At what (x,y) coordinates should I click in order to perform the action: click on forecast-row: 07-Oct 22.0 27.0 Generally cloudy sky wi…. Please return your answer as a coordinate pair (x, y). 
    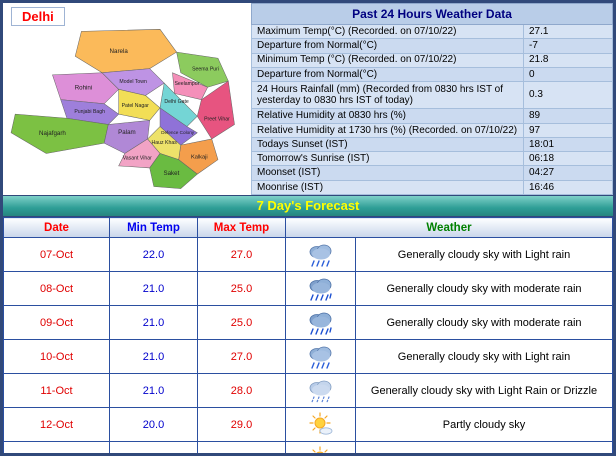
    Looking at the image, I should click on (308, 254).